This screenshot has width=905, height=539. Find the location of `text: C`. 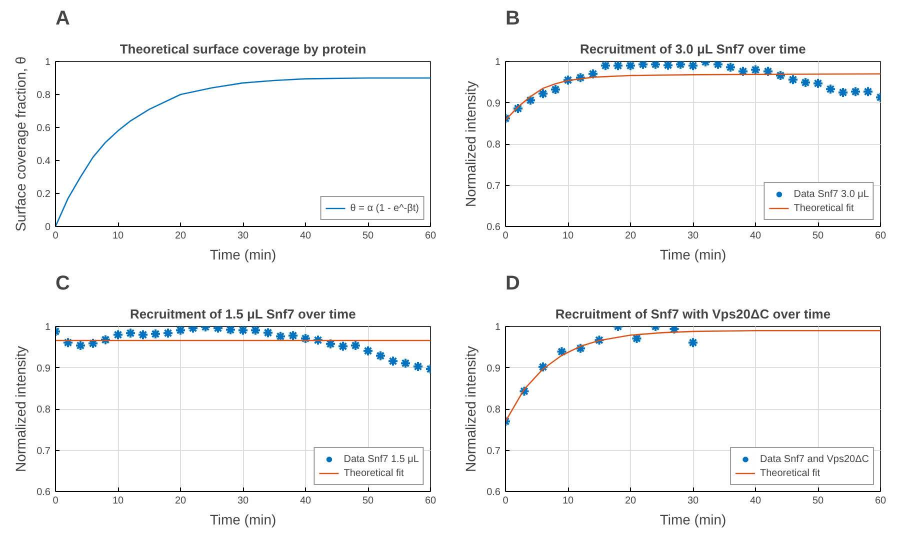

text: C is located at coordinates (63, 283).